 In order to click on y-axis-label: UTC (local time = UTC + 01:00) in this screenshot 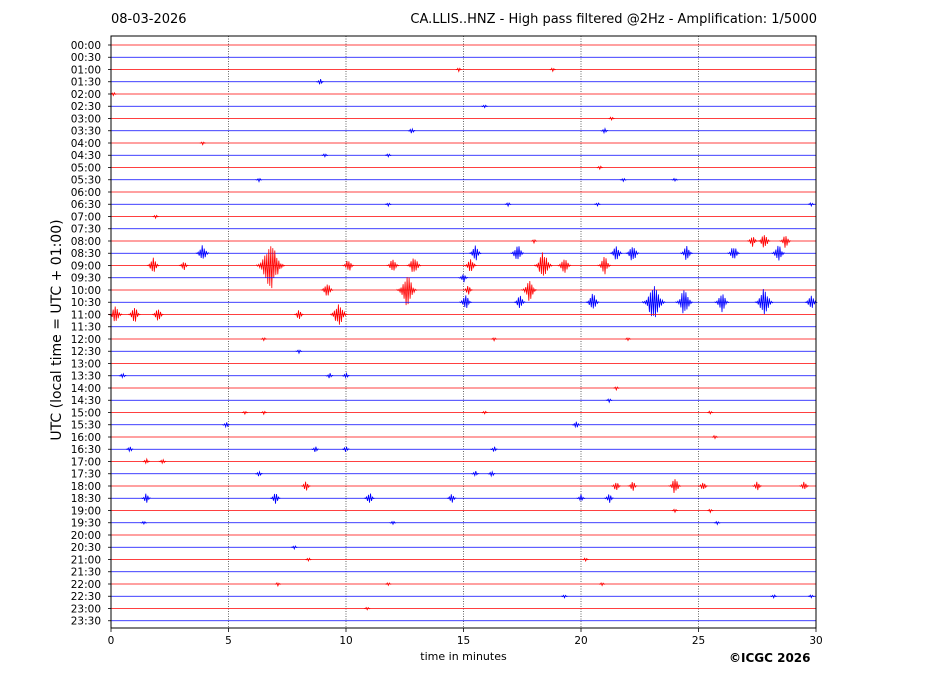, I will do `click(57, 330)`.